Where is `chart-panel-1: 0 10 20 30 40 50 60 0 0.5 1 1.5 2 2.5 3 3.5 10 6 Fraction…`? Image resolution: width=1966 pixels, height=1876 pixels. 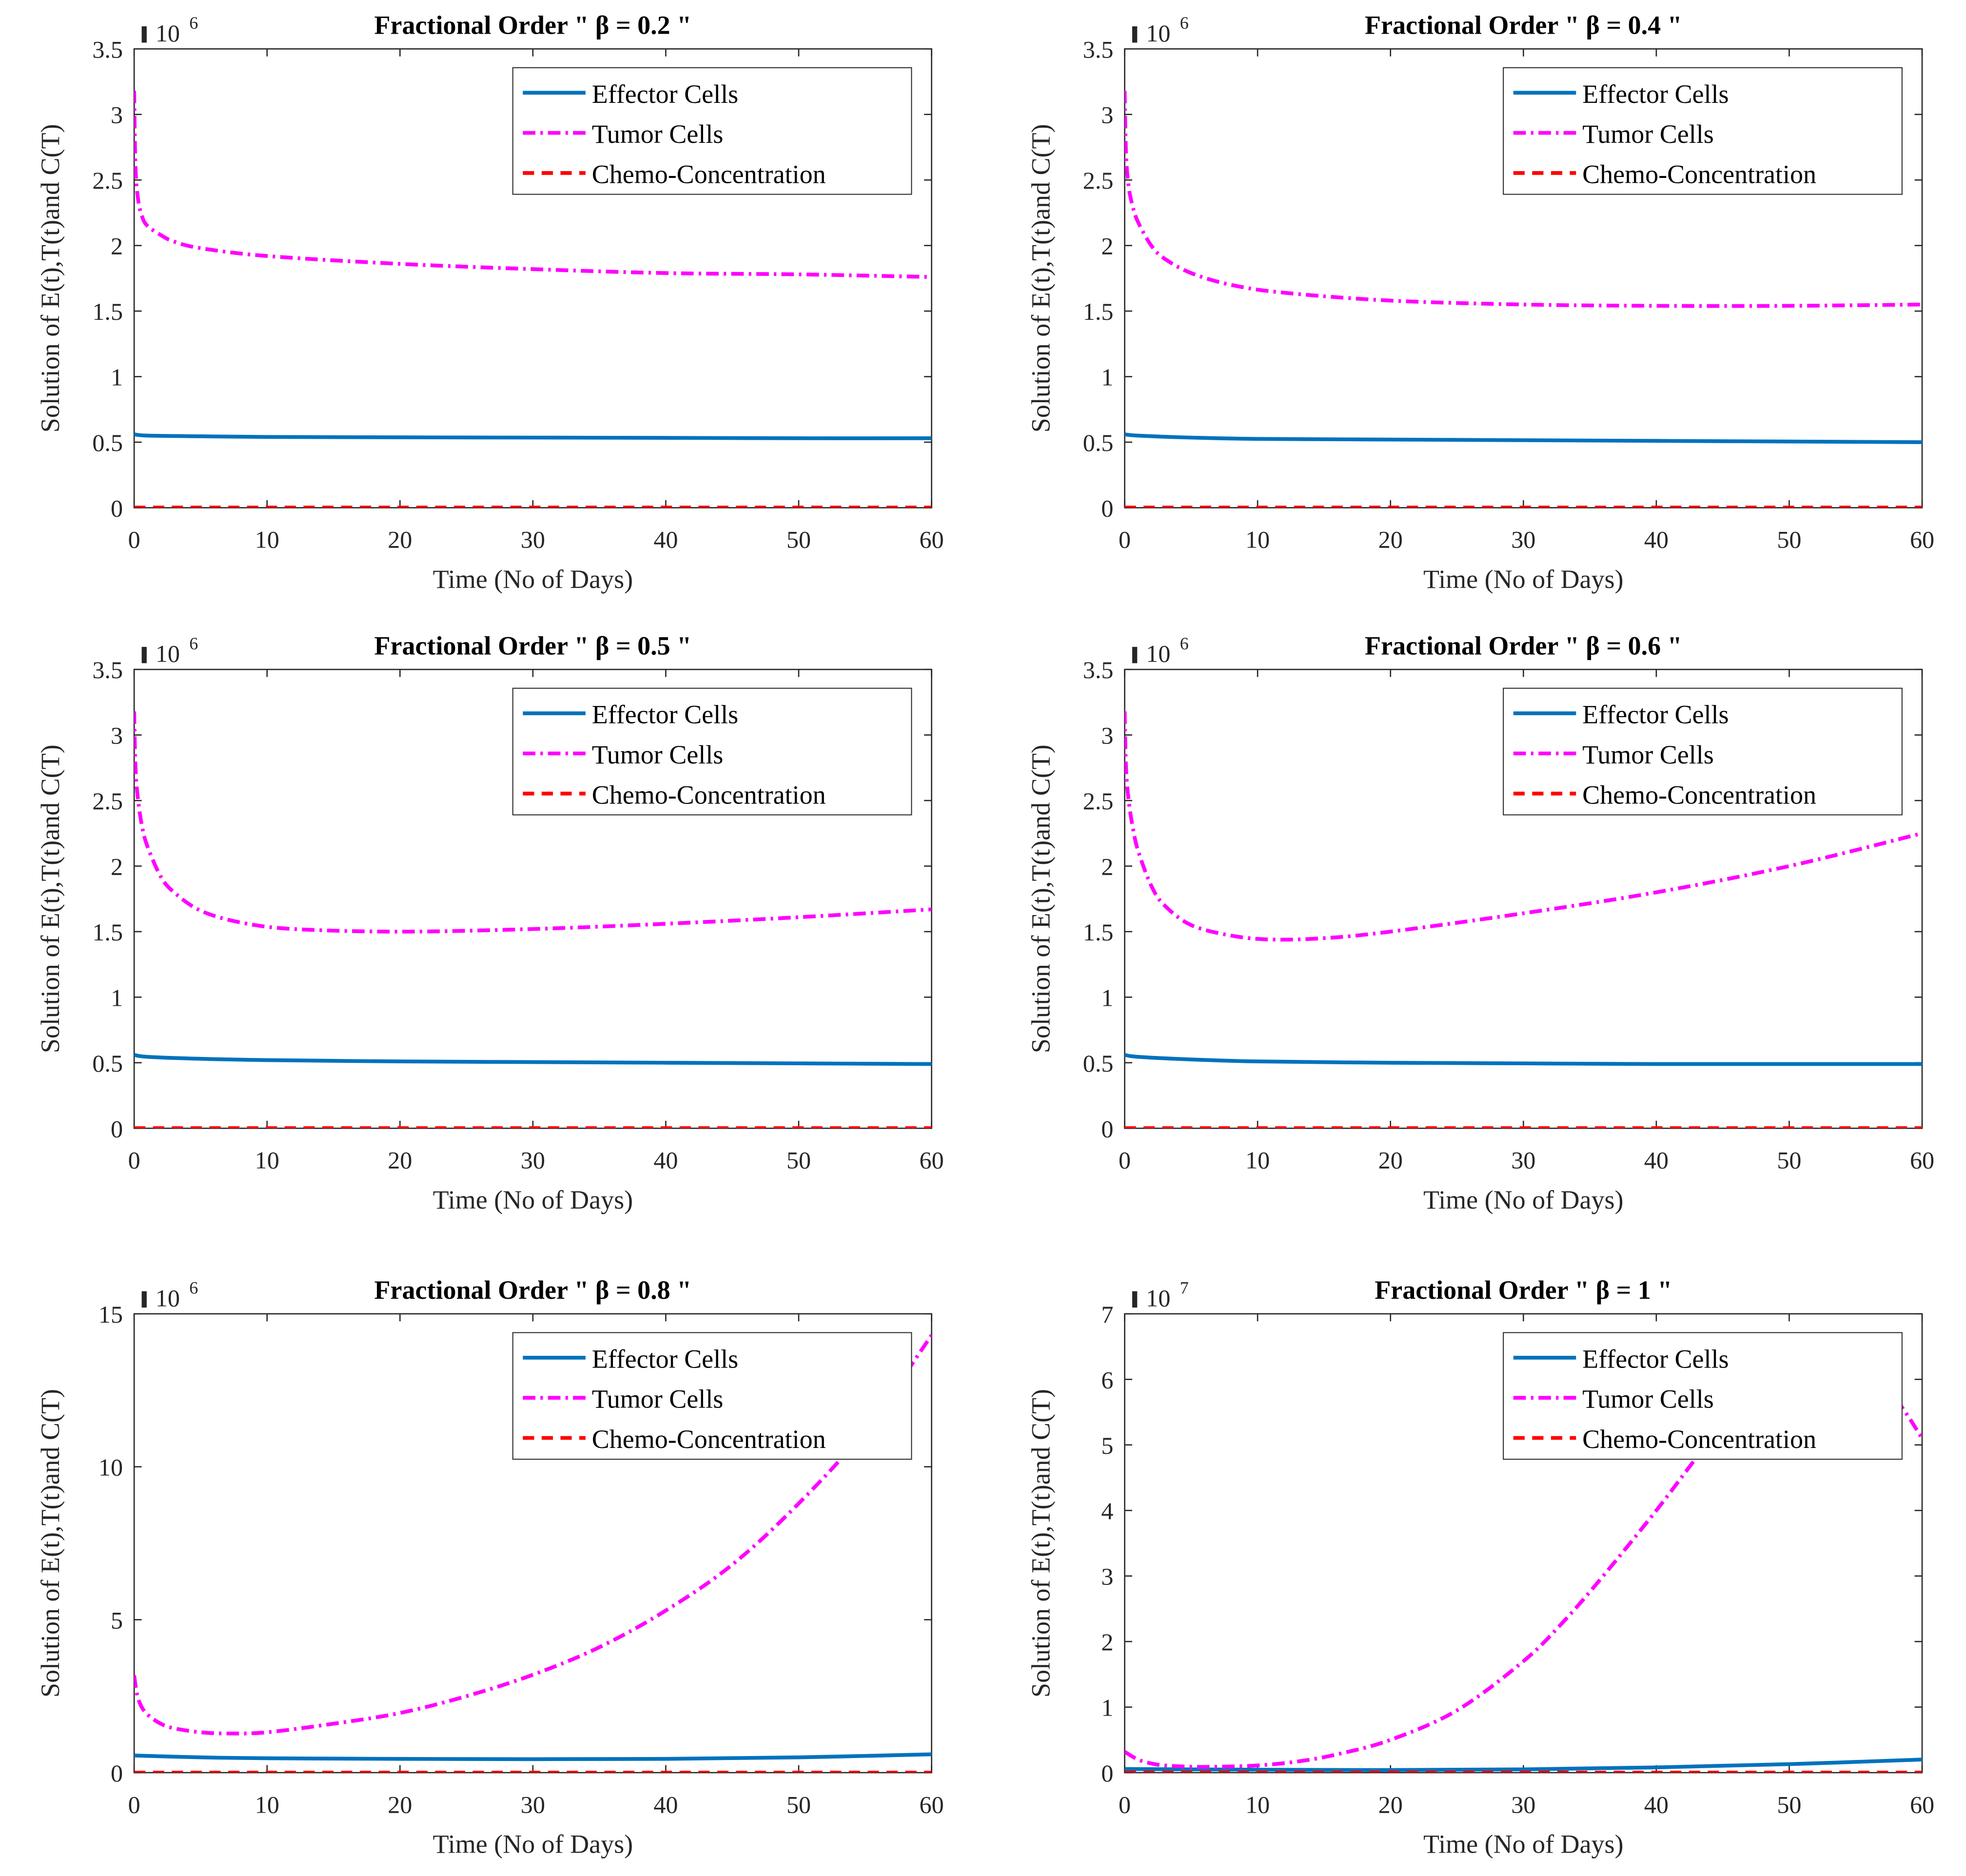 chart-panel-1: 0 10 20 30 40 50 60 0 0.5 1 1.5 2 2.5 3 3.5 10 6 Fraction… is located at coordinates (490, 302).